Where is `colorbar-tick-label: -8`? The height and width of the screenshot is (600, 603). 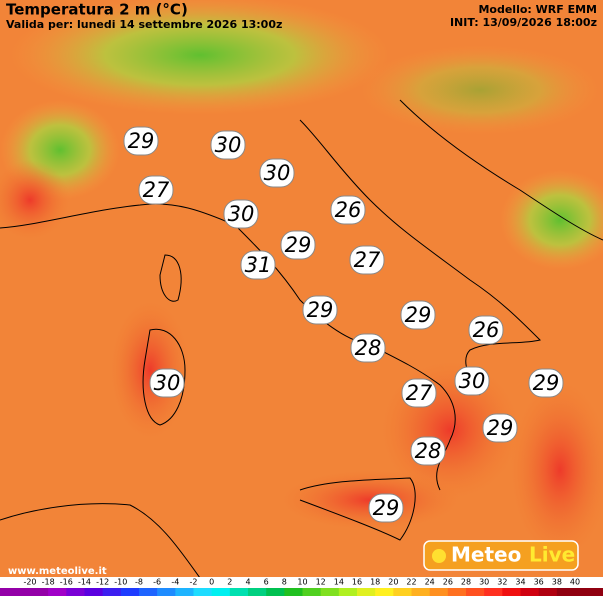
colorbar-tick-label: -8 is located at coordinates (139, 582).